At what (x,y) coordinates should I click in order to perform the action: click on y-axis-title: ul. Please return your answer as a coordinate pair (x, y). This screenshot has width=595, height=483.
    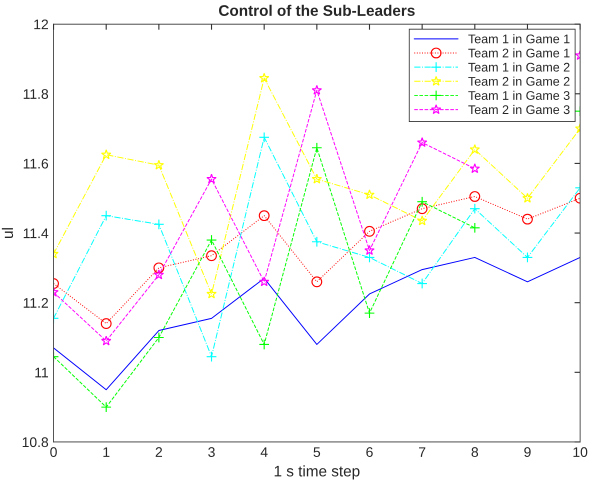
    Looking at the image, I should click on (8, 233).